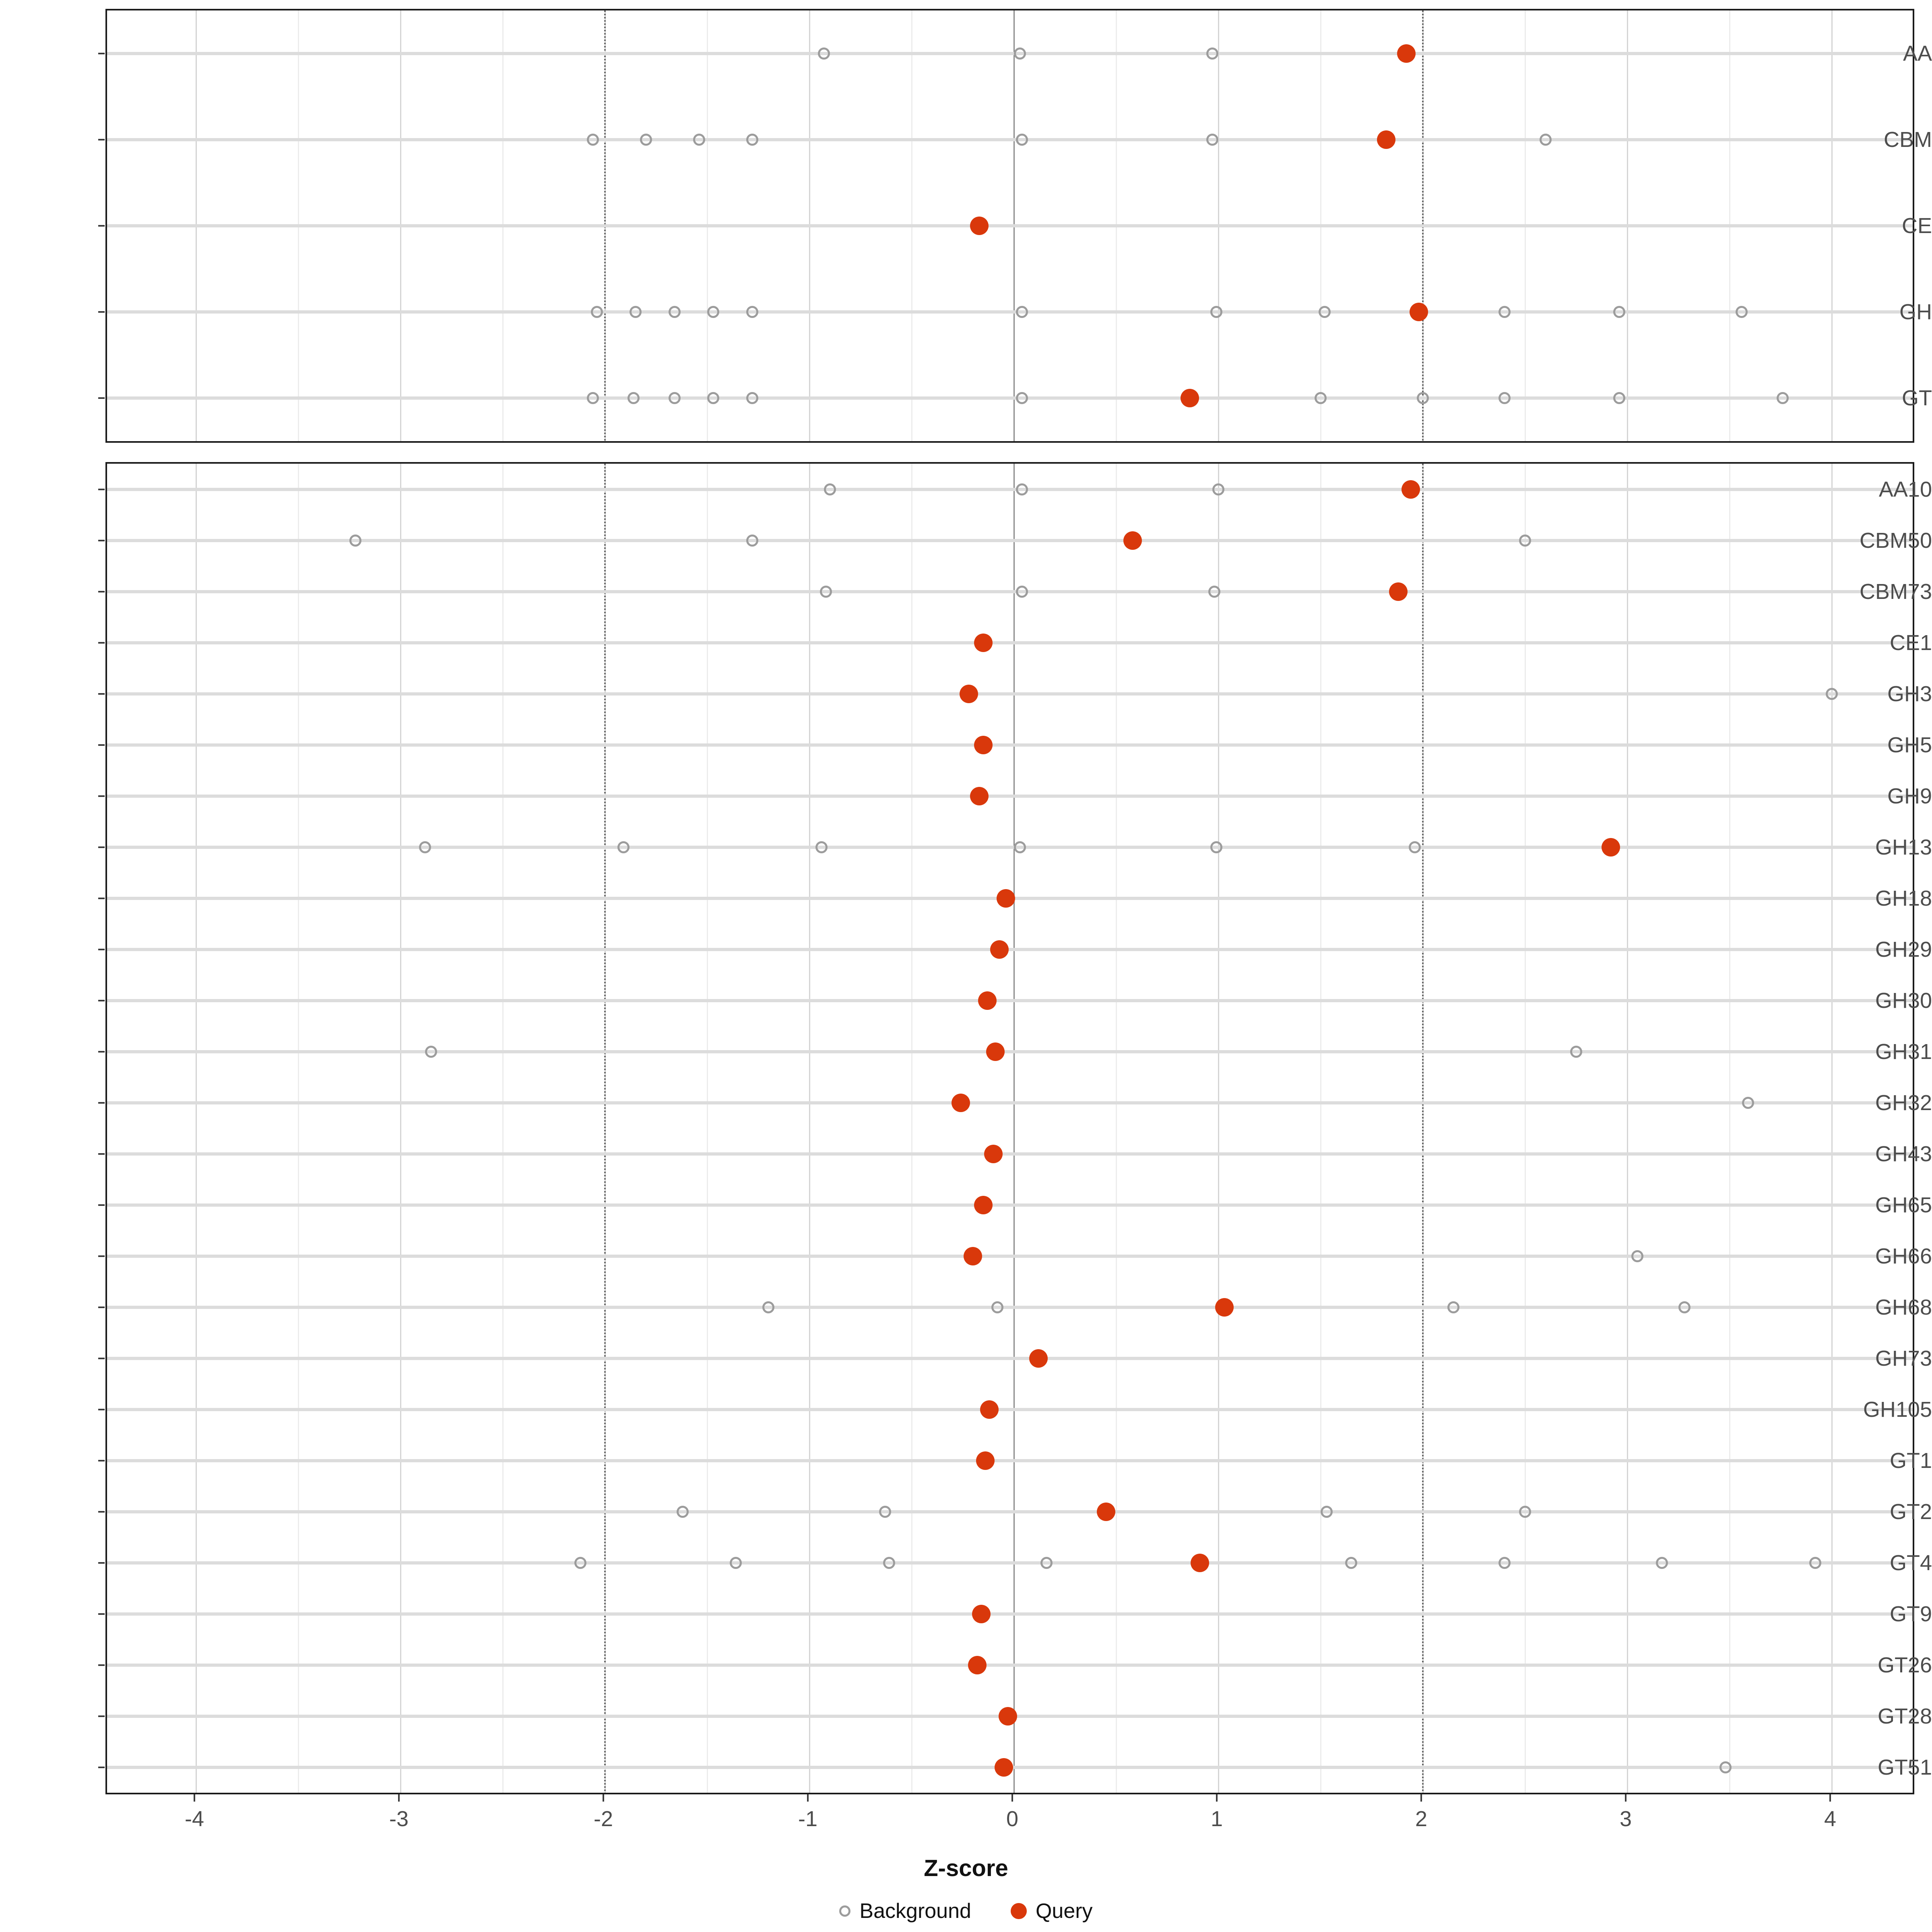  What do you see at coordinates (1905, 489) in the screenshot?
I see `y-axis-label-AA10: AA10` at bounding box center [1905, 489].